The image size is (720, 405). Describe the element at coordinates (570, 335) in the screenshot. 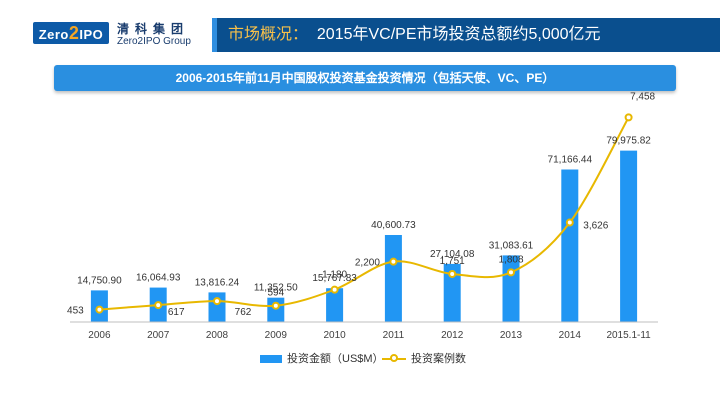

I see `x-tick-label: 2014` at that location.